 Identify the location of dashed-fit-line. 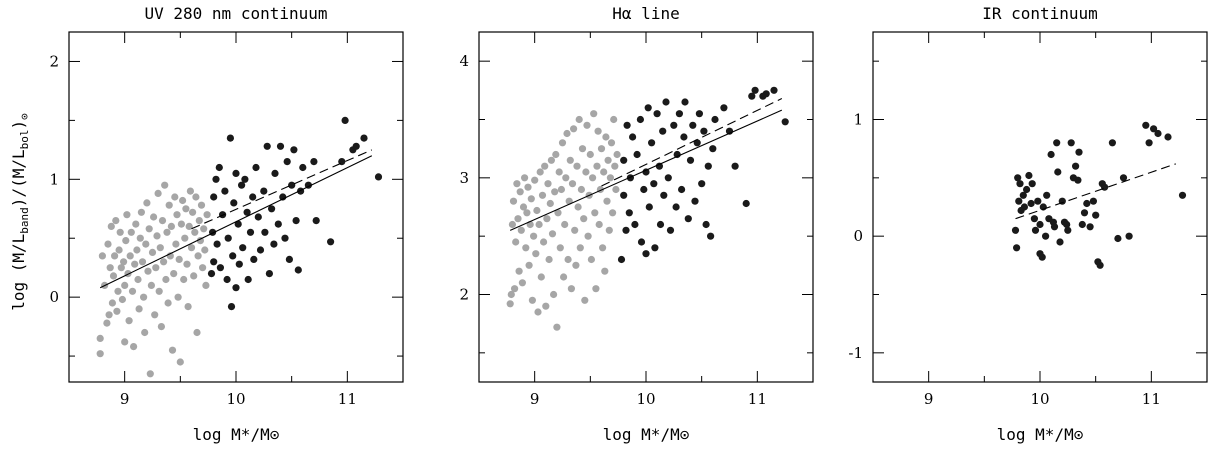
(1096, 191).